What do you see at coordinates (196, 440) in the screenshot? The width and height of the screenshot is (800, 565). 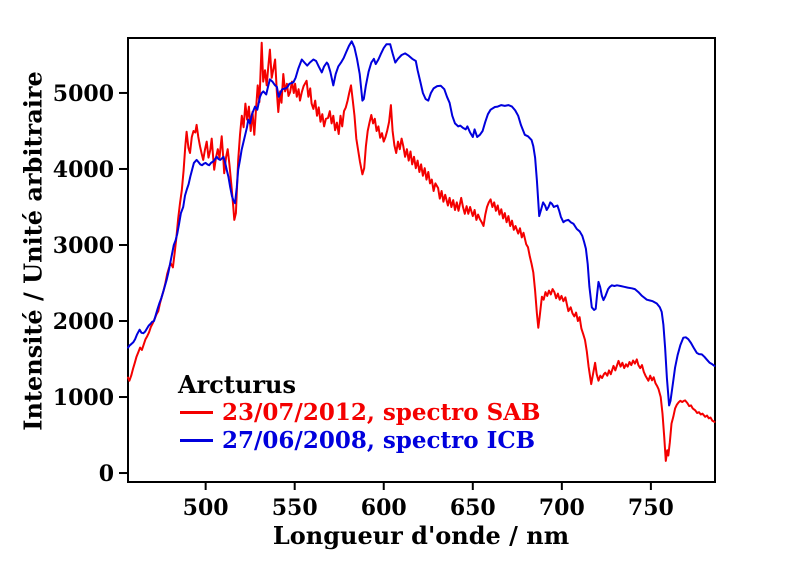 I see `blue-line-swatch` at bounding box center [196, 440].